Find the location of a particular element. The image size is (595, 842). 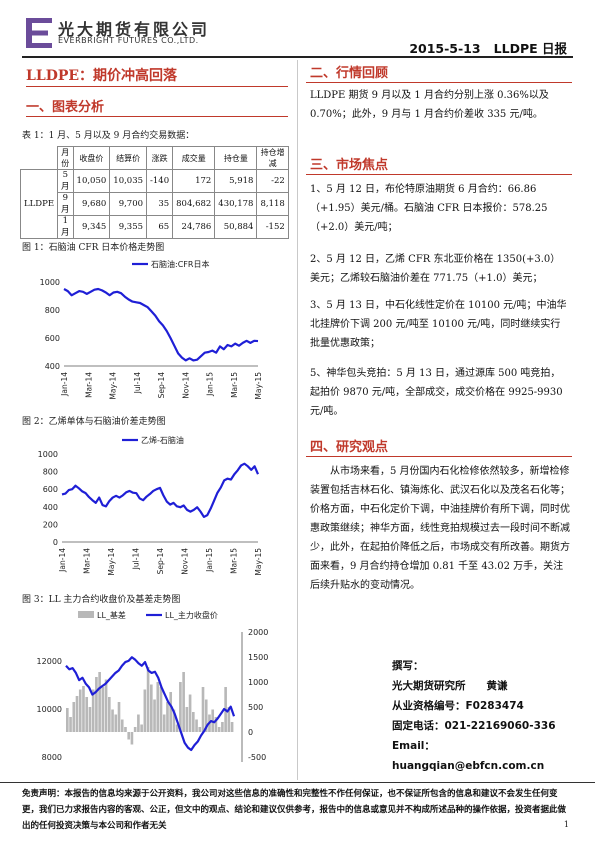

table-cell: 35 is located at coordinates (160, 204).